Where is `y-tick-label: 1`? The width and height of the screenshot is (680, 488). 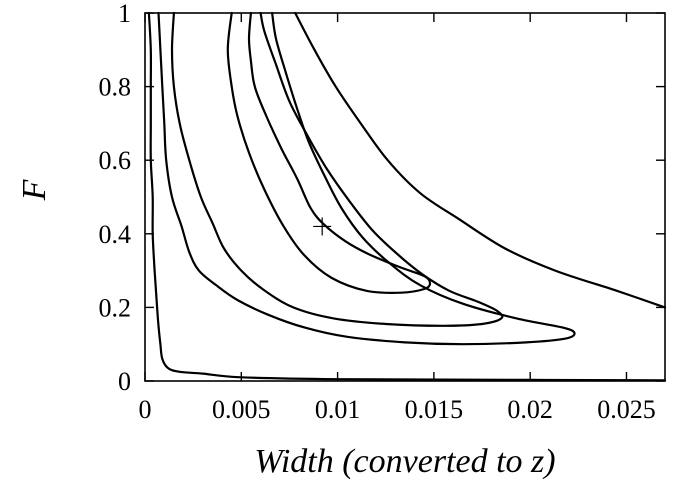 y-tick-label: 1 is located at coordinates (124, 14).